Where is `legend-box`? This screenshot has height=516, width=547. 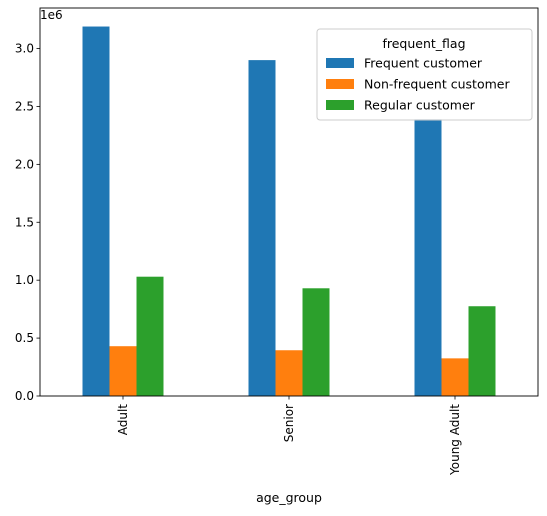
legend-box is located at coordinates (424, 74).